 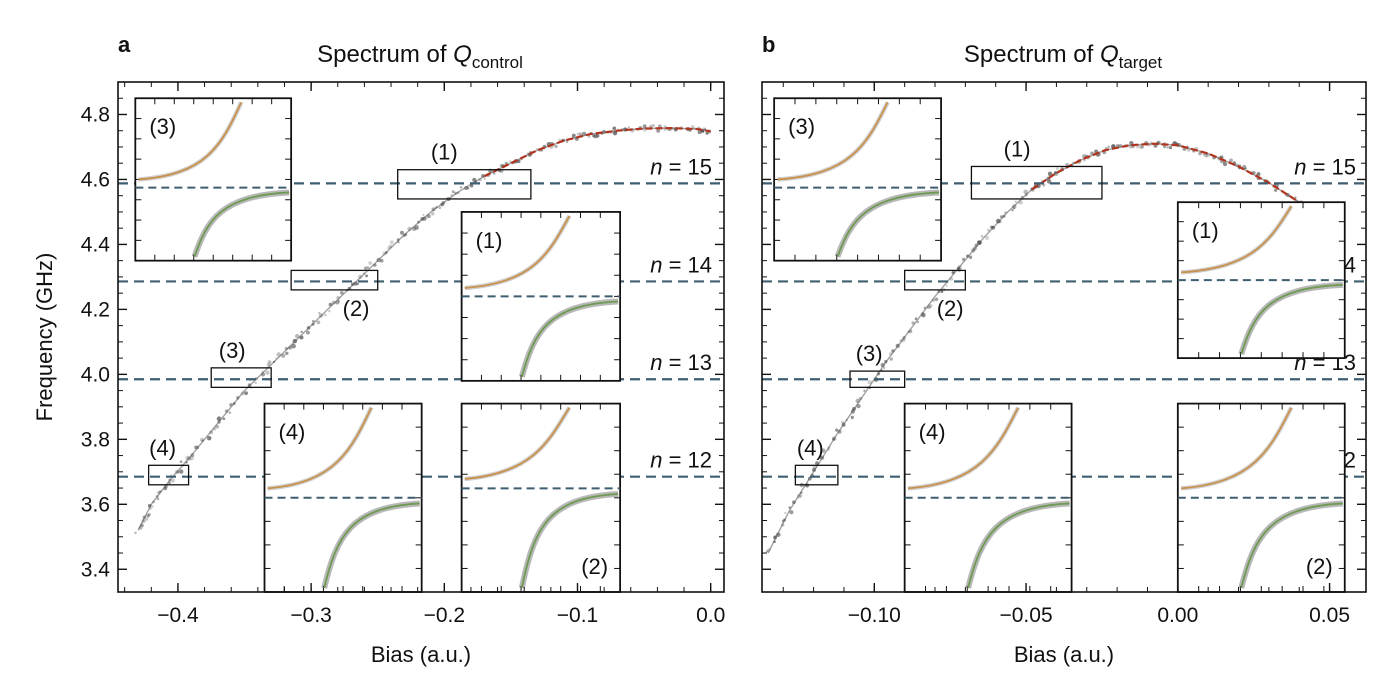 What do you see at coordinates (1329, 615) in the screenshot?
I see `x-tick-label: 0.05` at bounding box center [1329, 615].